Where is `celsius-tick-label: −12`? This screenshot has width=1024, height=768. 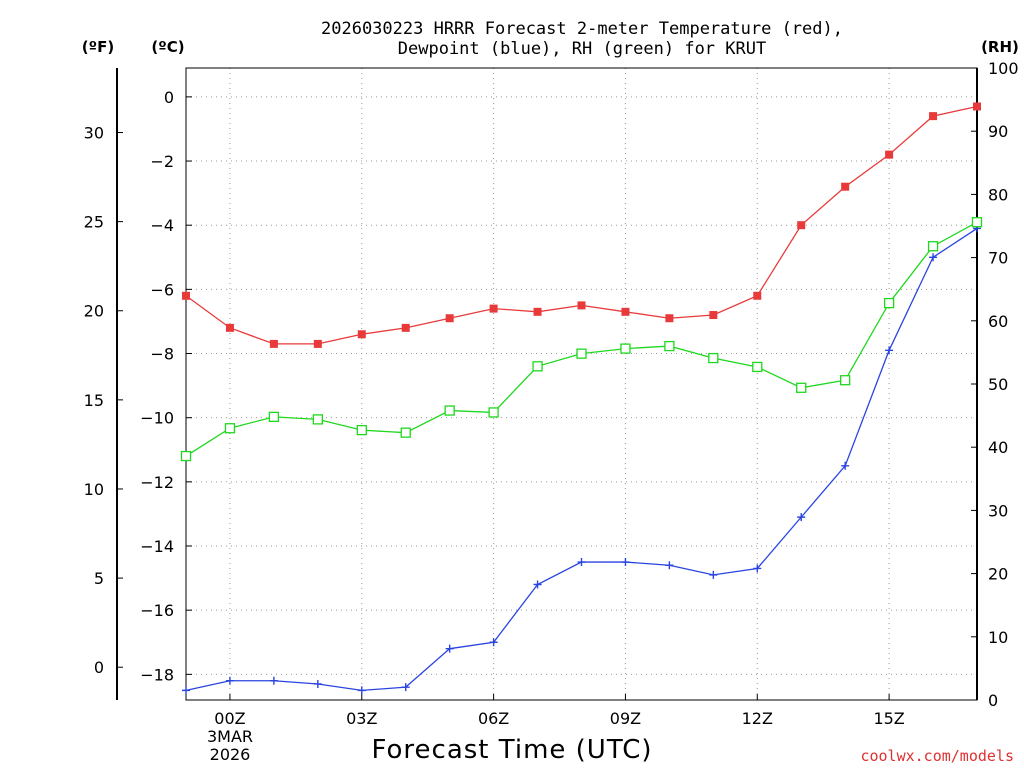 celsius-tick-label: −12 is located at coordinates (157, 482).